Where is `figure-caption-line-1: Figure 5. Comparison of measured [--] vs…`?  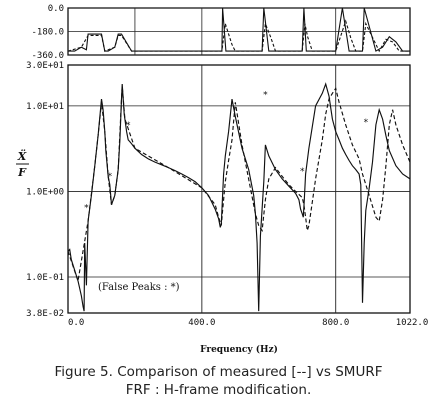
figure-caption-line-1: Figure 5. Comparison of measured [--] vs… is located at coordinates (218, 372).